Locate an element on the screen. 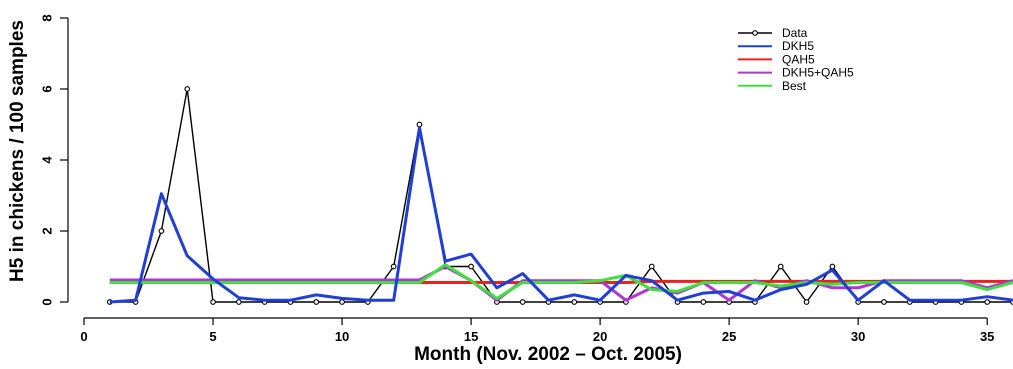 The image size is (1013, 369). legend-label-best: Best is located at coordinates (794, 86).